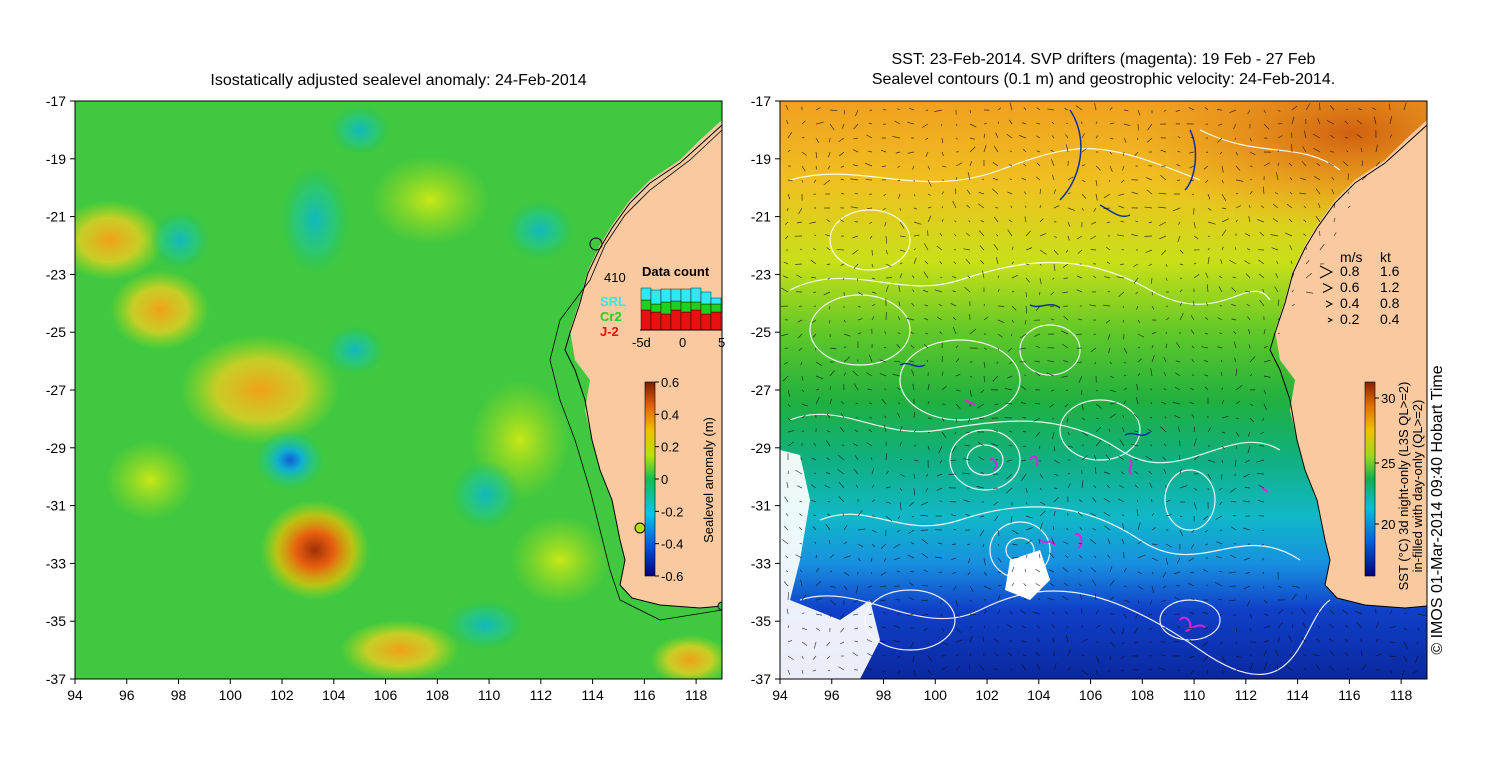 The width and height of the screenshot is (1500, 780). Describe the element at coordinates (641, 342) in the screenshot. I see `histogram-axis-start: -5d` at that location.